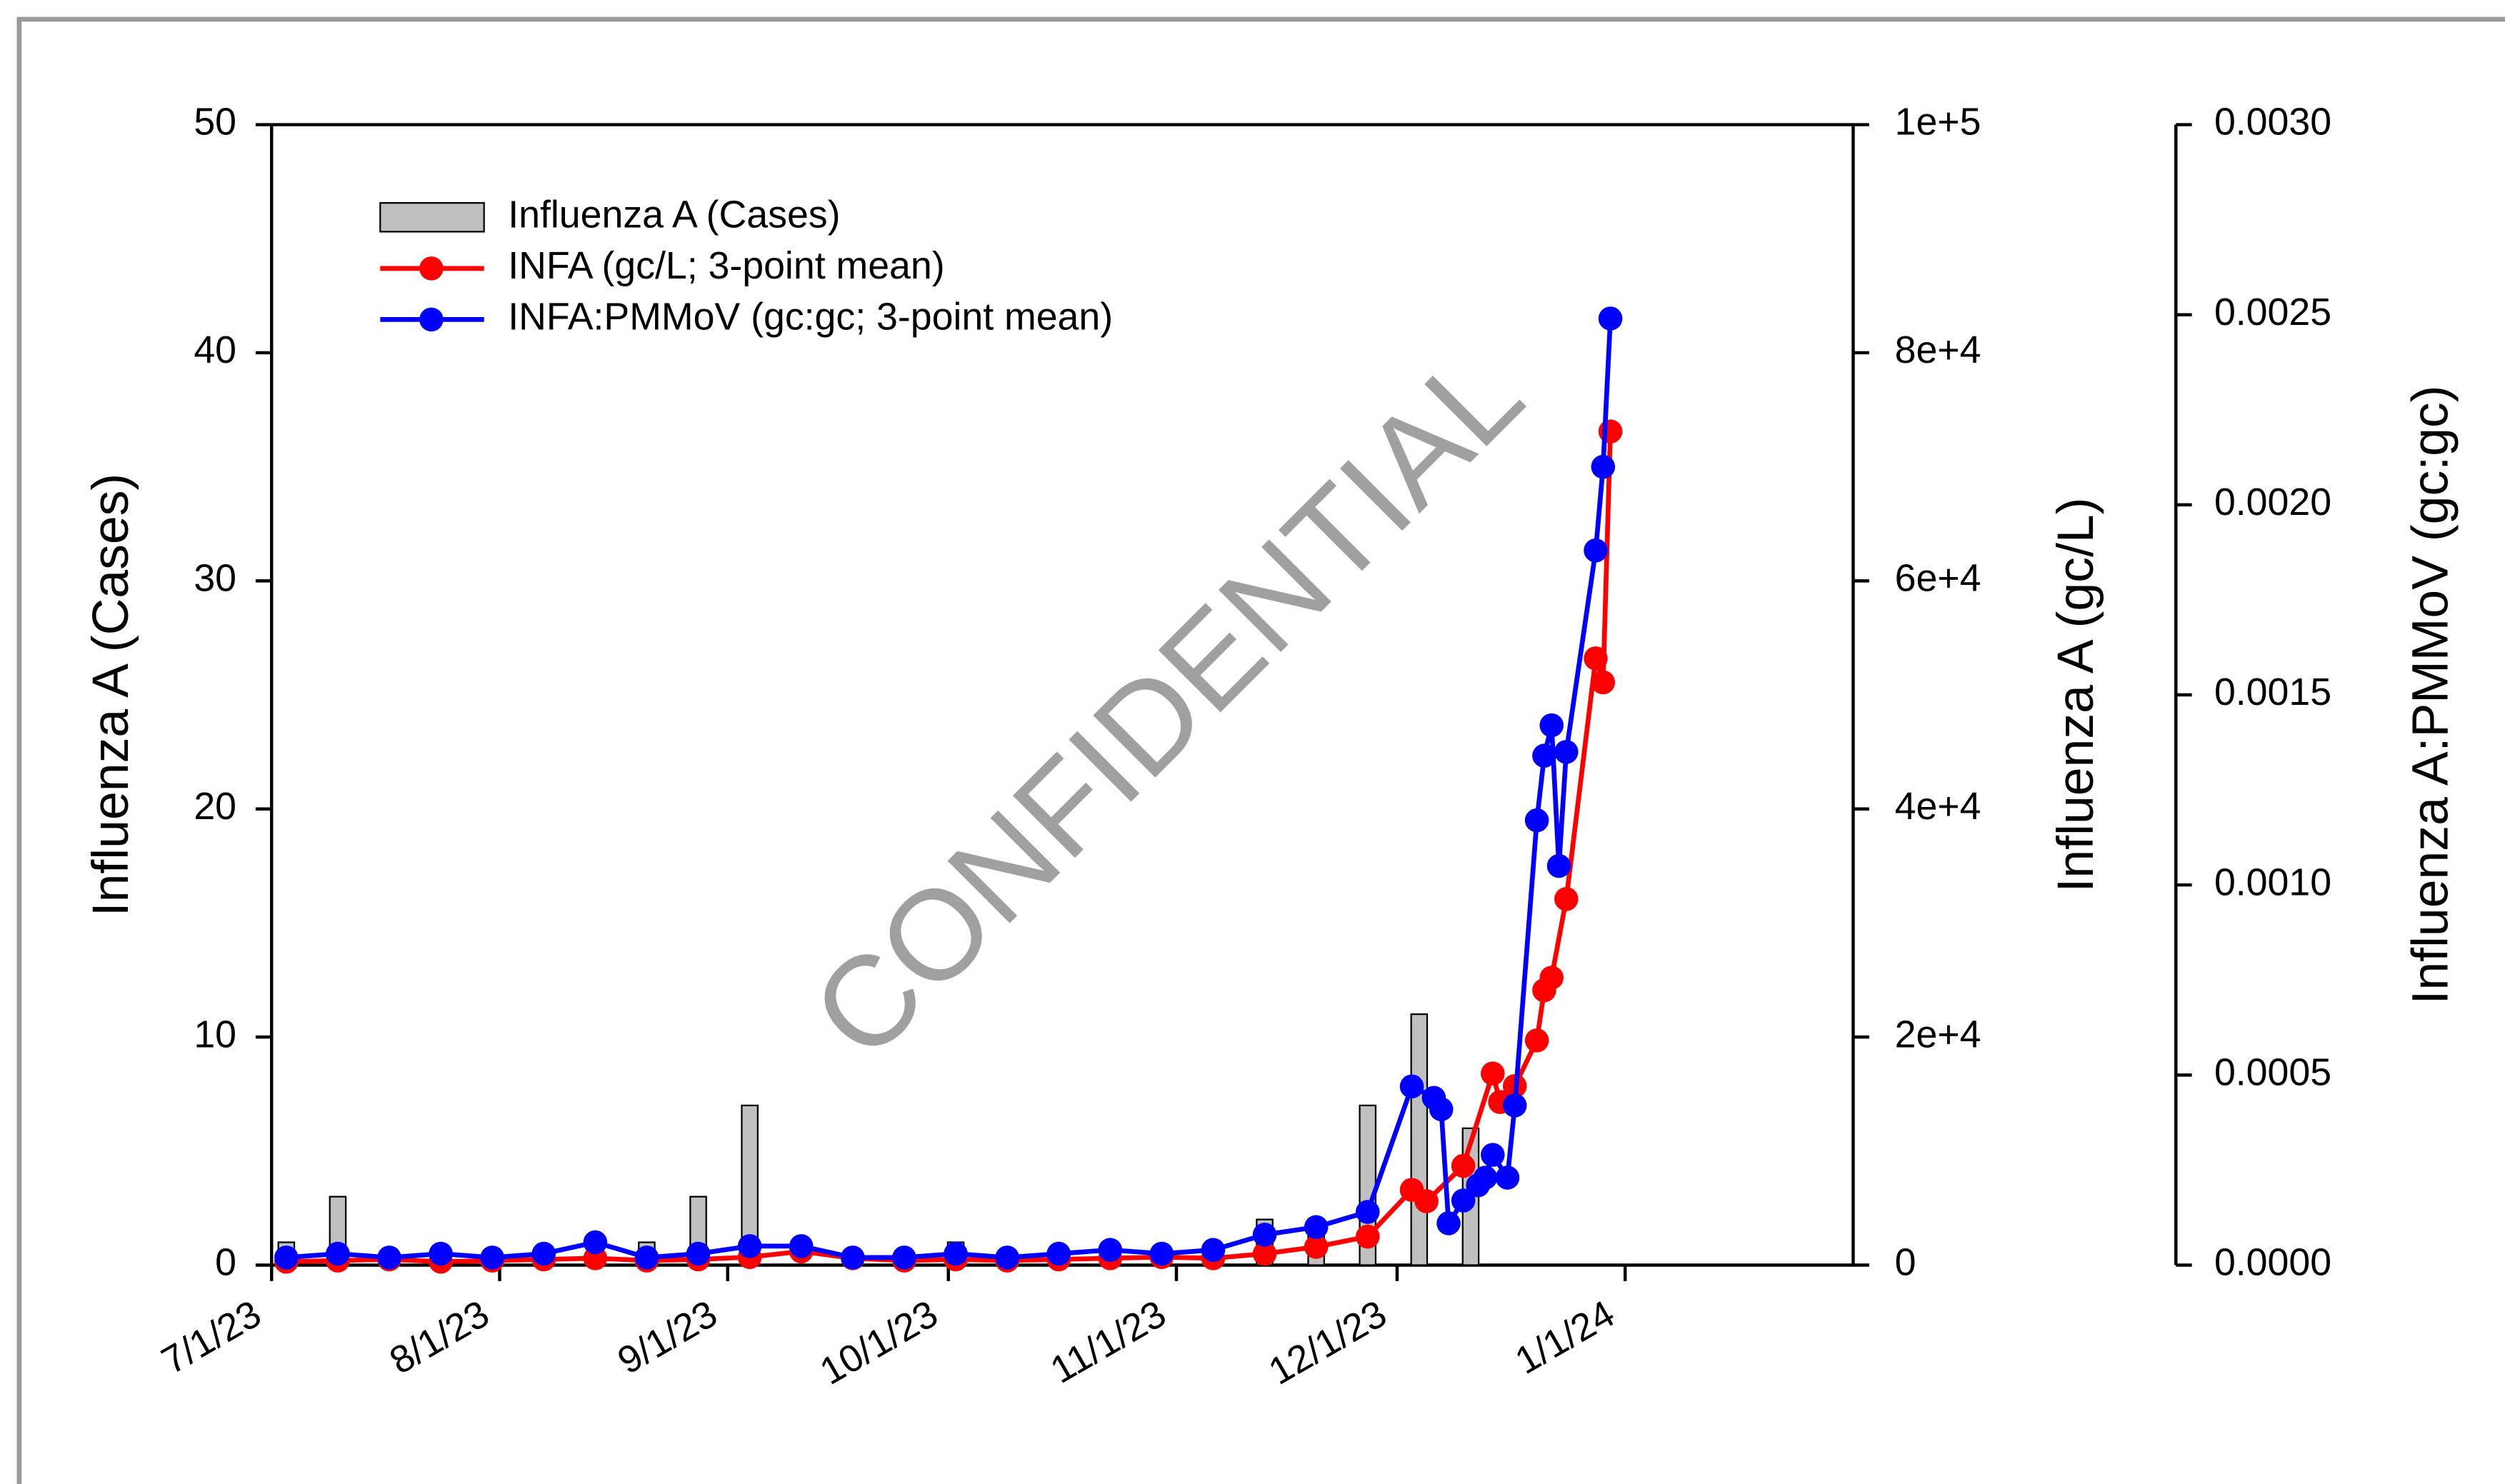 The height and width of the screenshot is (1484, 2505). Describe the element at coordinates (2272, 692) in the screenshot. I see `y3-tick-label: 0.0015` at that location.